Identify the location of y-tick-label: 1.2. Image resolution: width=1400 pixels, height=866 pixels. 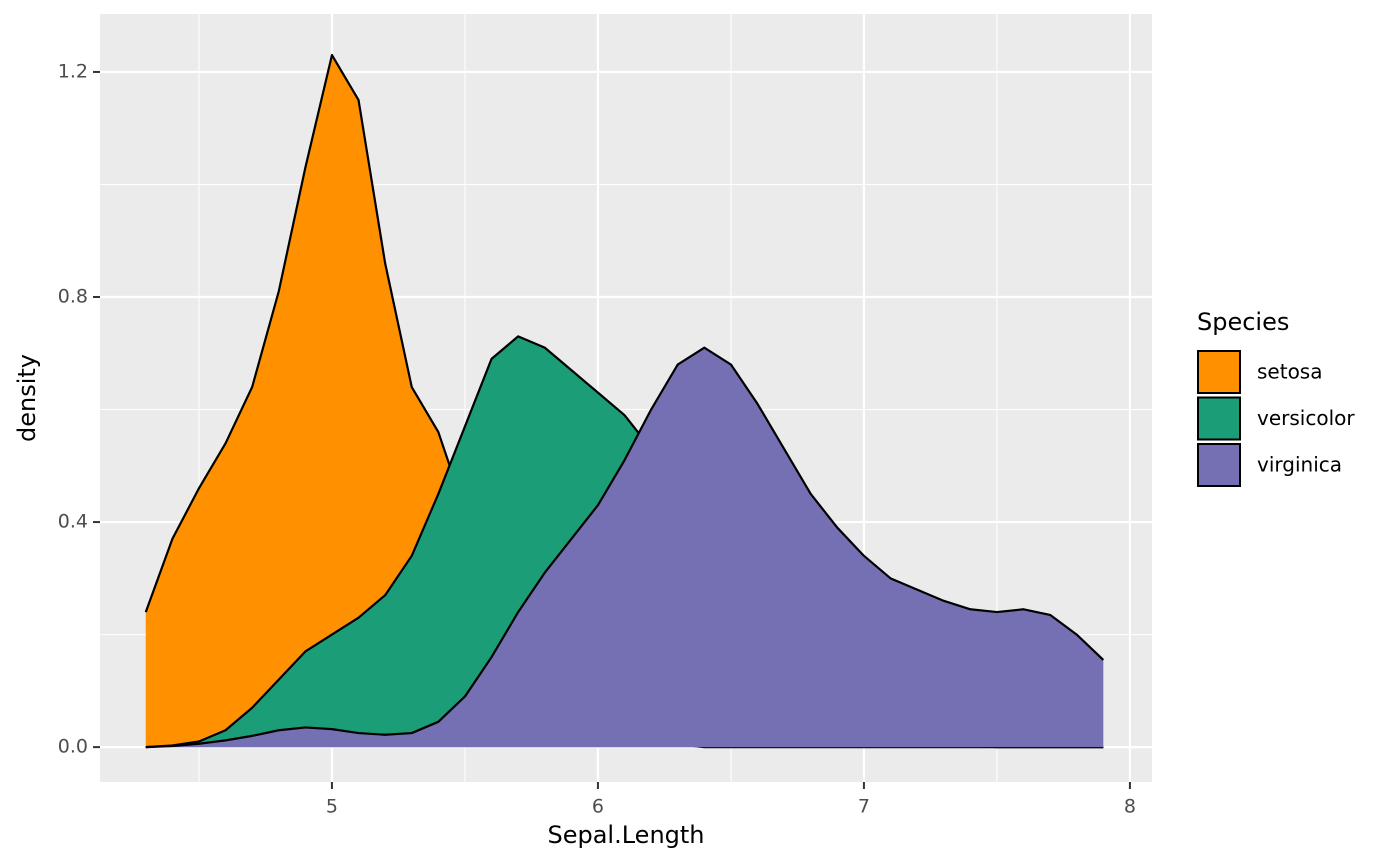
(73, 71).